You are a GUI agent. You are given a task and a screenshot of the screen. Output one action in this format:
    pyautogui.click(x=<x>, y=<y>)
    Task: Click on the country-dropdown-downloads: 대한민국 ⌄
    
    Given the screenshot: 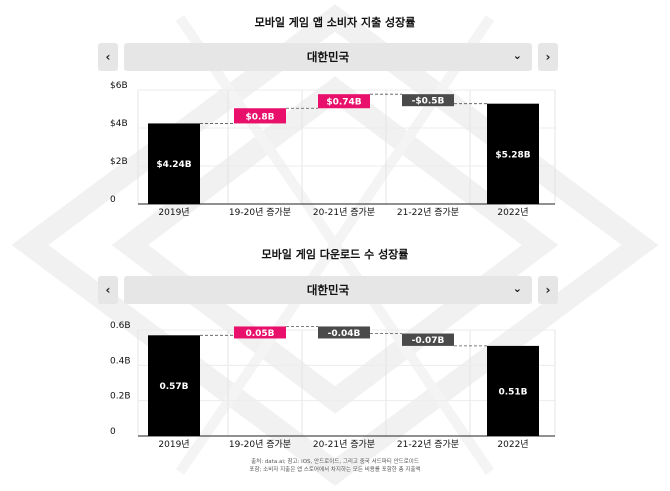 What is the action you would take?
    pyautogui.click(x=328, y=290)
    